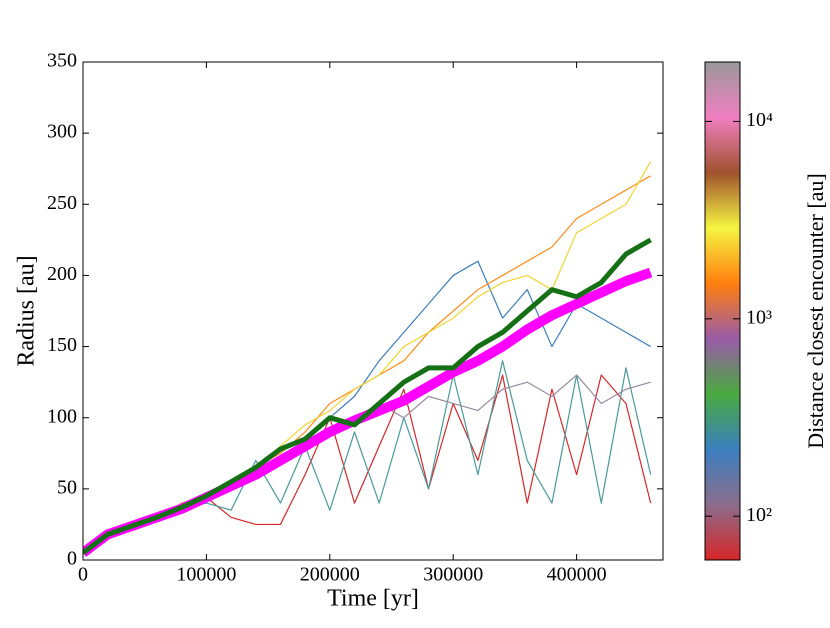 This screenshot has height=628, width=830. I want to click on y-axis-label: Radius [au], so click(27, 310).